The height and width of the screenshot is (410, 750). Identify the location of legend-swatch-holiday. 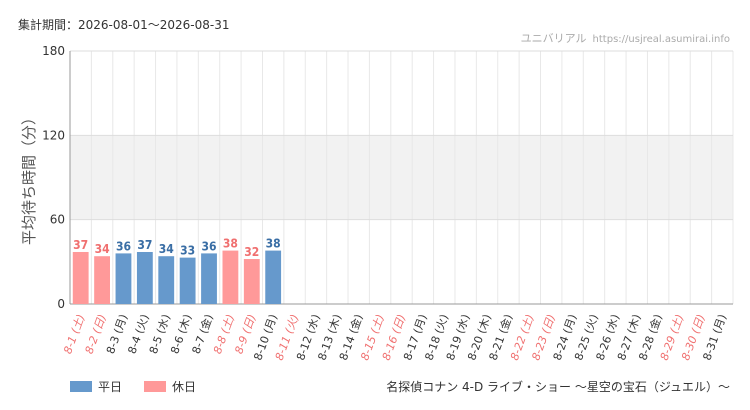
(155, 386).